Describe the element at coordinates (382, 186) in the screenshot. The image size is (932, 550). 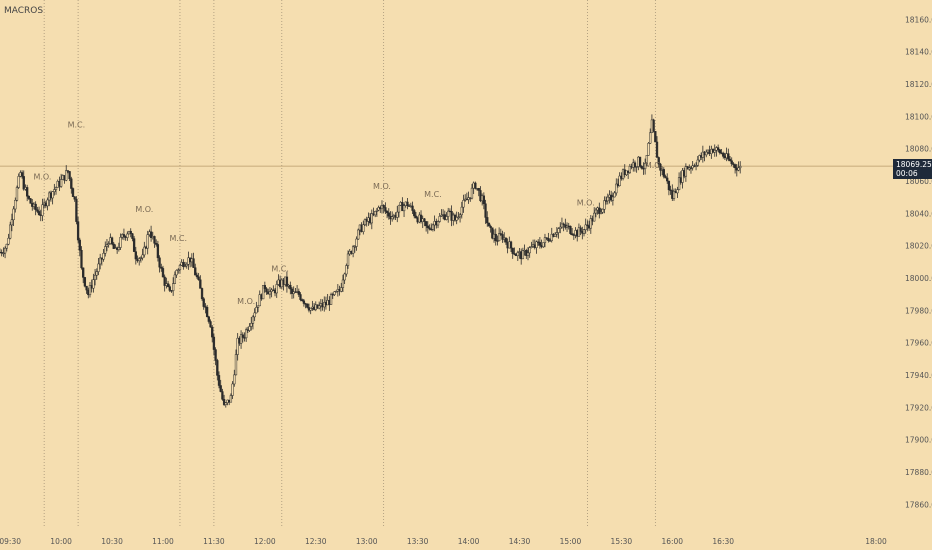
I see `macro-label-6: M.O.` at that location.